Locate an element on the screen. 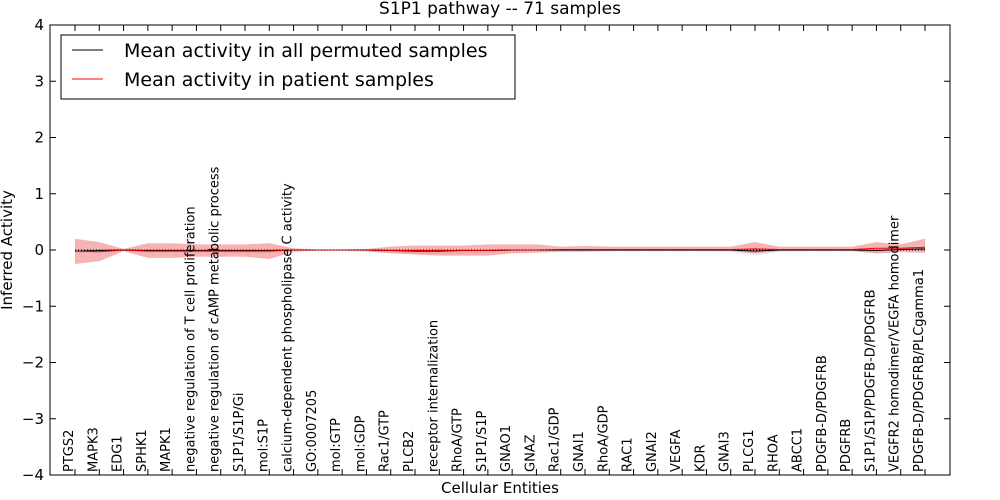 Image resolution: width=1000 pixels, height=500 pixels. x-tick-label: mol:GTP is located at coordinates (336, 445).